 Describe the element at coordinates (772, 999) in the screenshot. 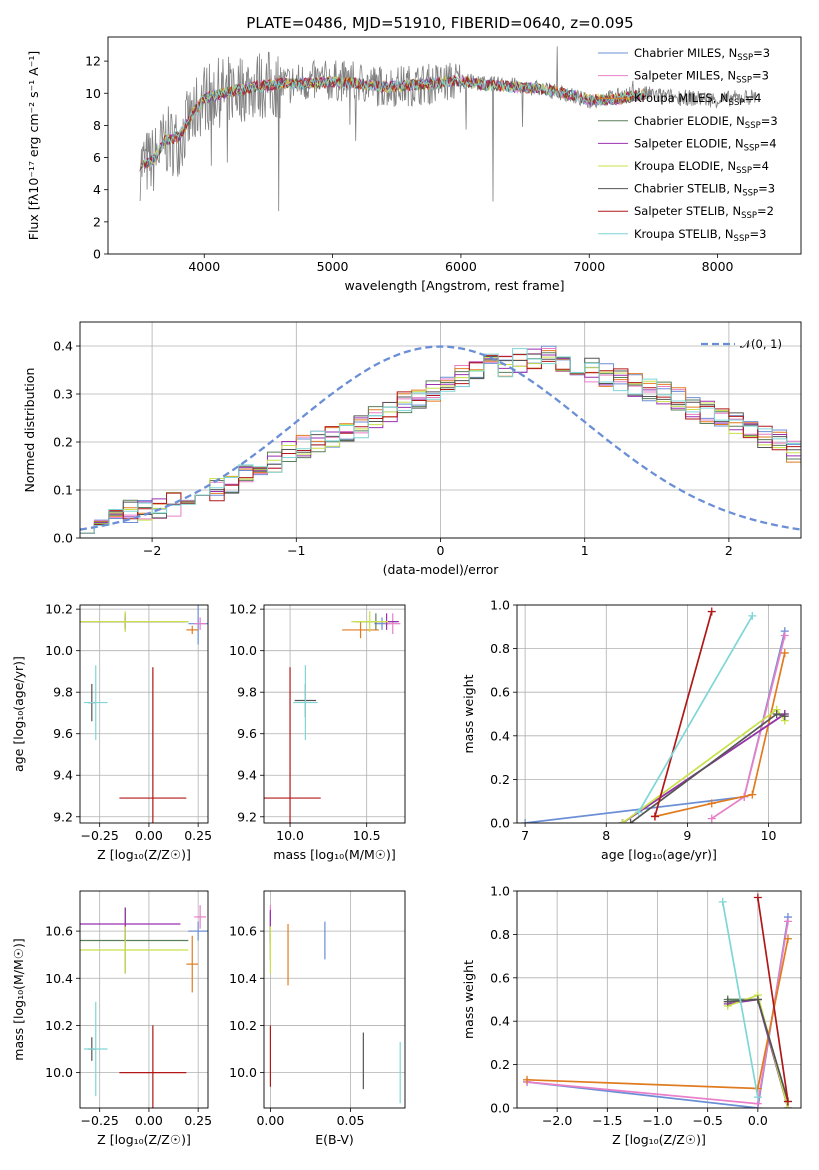

I see `weight-line-salpeter-stelib` at that location.